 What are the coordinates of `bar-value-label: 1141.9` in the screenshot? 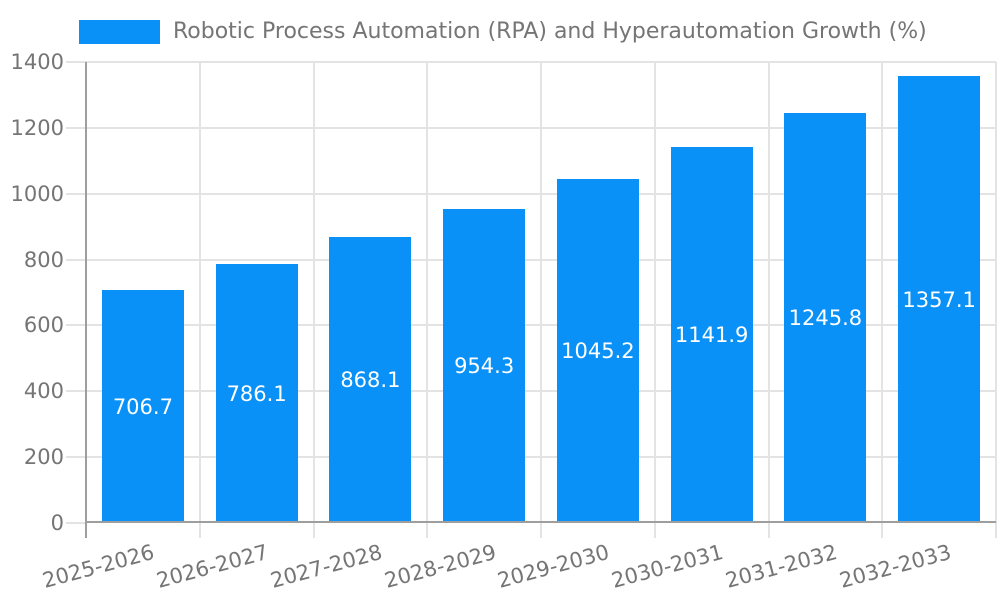 It's located at (711, 334).